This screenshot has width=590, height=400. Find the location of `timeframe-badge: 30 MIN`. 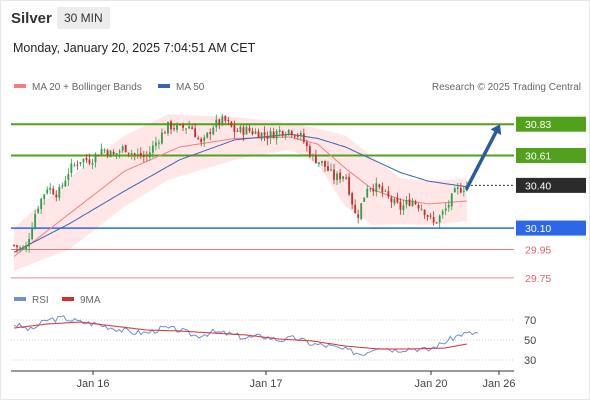

timeframe-badge: 30 MIN is located at coordinates (83, 18).